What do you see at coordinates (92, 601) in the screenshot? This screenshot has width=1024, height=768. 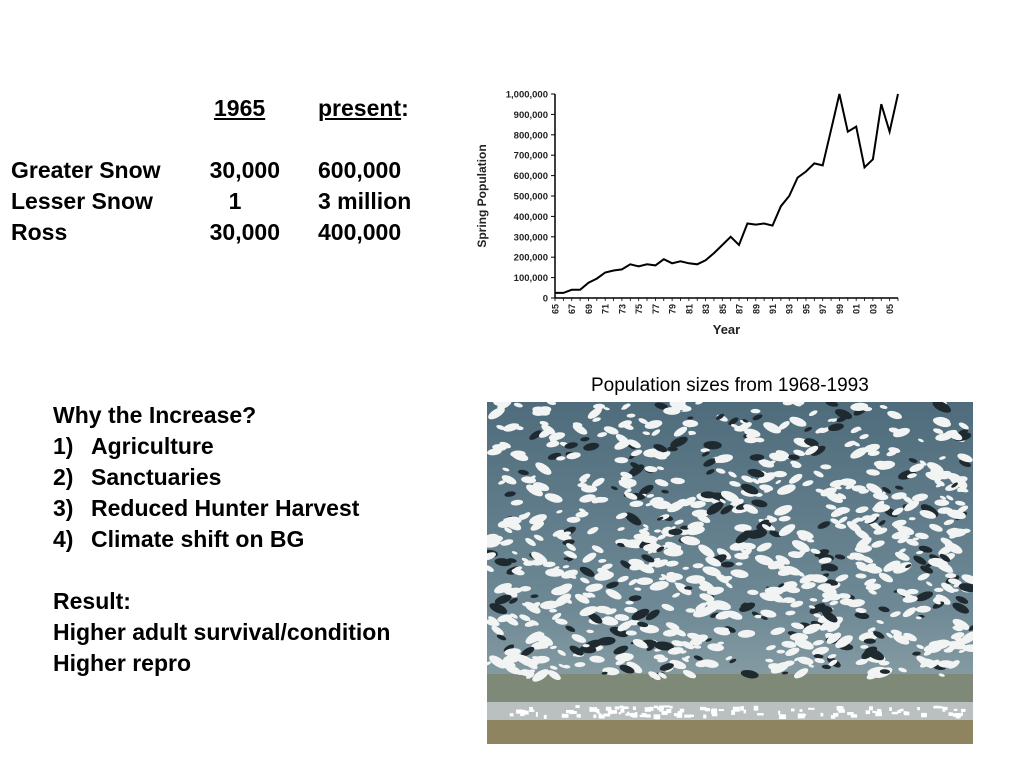 I see `result-title: Result:` at bounding box center [92, 601].